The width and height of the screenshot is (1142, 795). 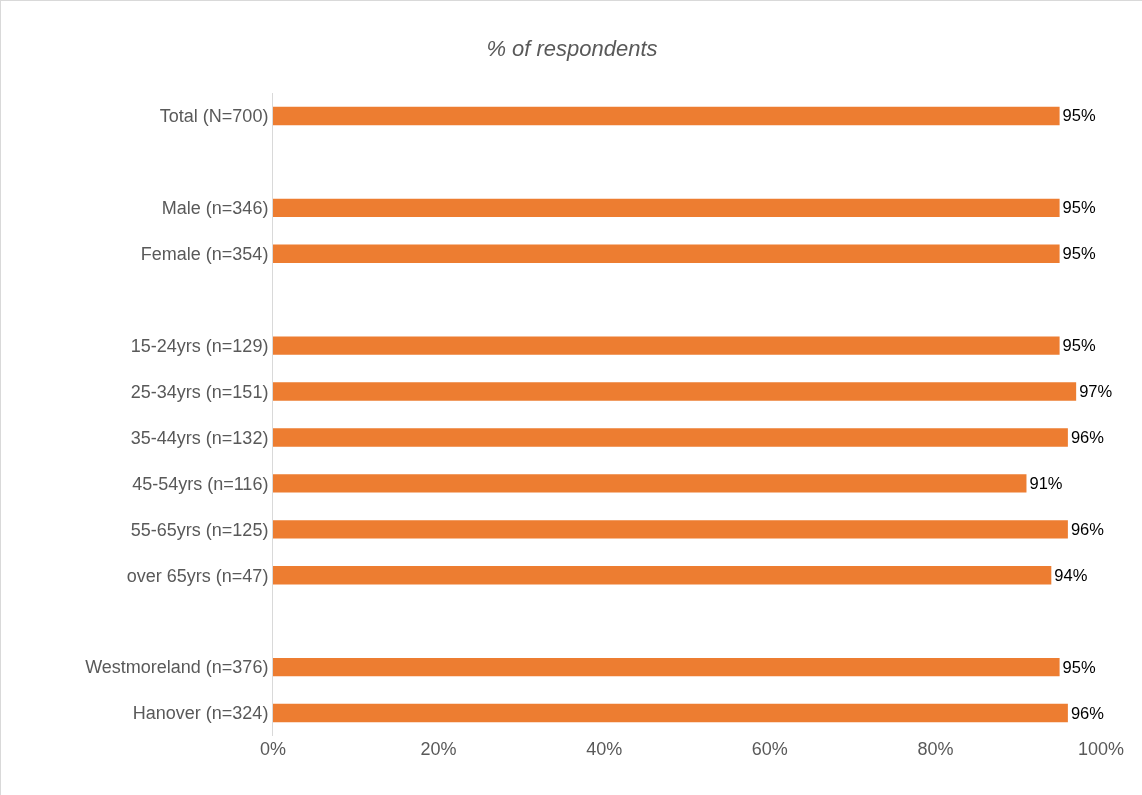 I want to click on x-tick-label: 40%, so click(x=604, y=749).